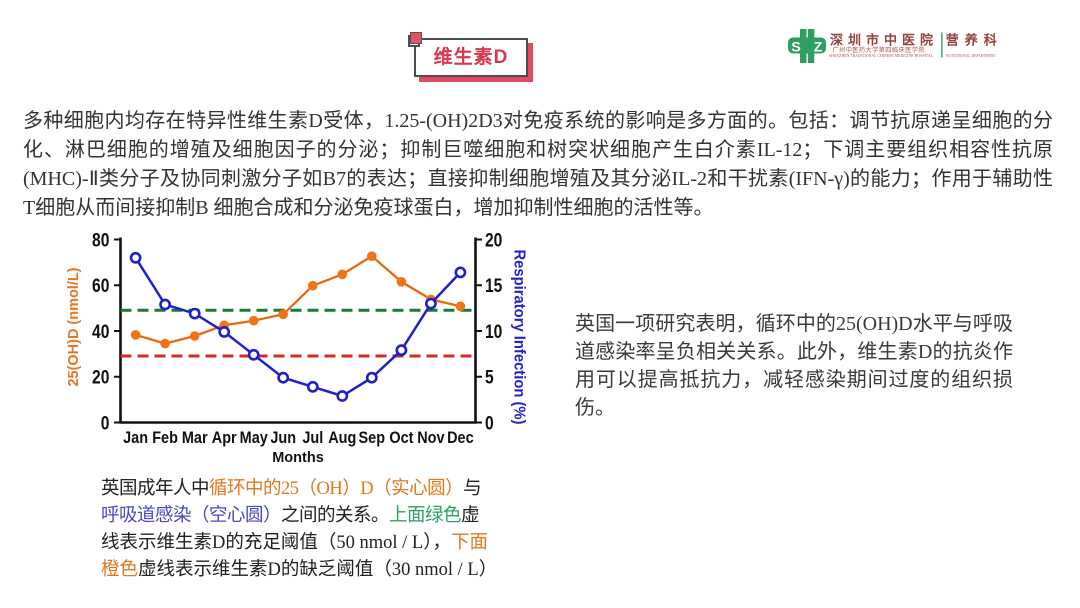 Image resolution: width=1080 pixels, height=608 pixels. Describe the element at coordinates (494, 331) in the screenshot. I see `svg-text: 10` at that location.